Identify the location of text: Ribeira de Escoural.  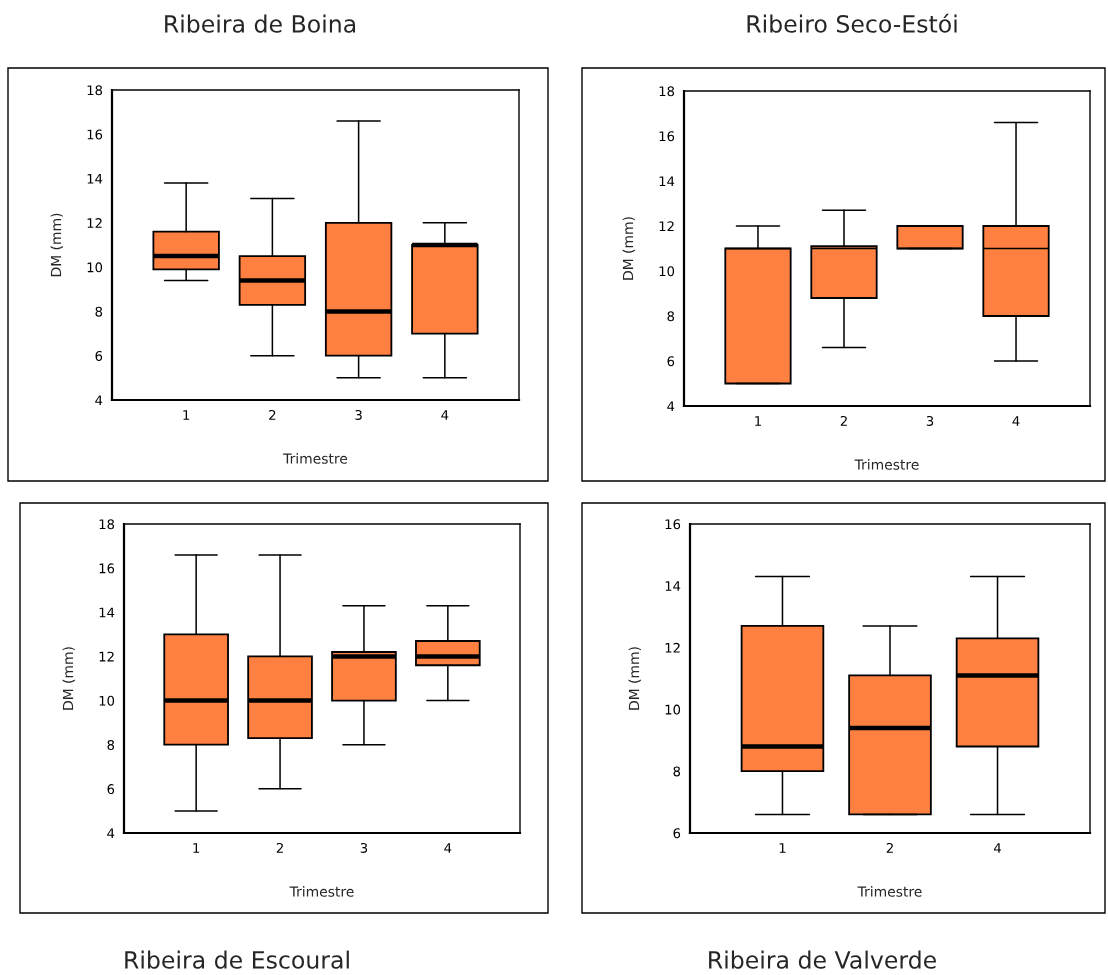
(237, 959).